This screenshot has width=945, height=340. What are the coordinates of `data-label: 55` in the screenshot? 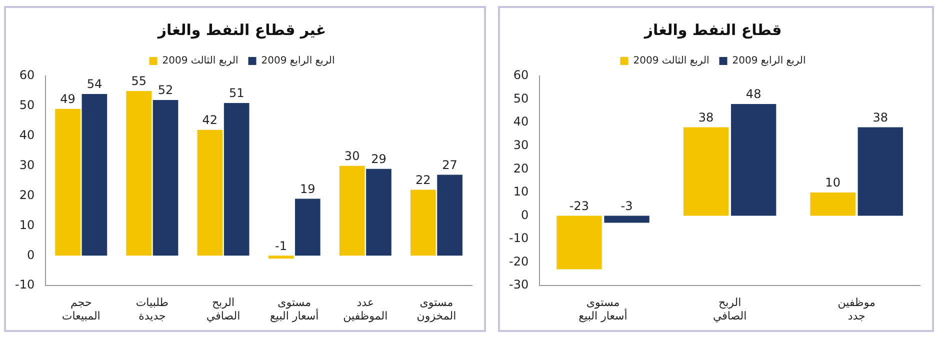 It's located at (139, 81).